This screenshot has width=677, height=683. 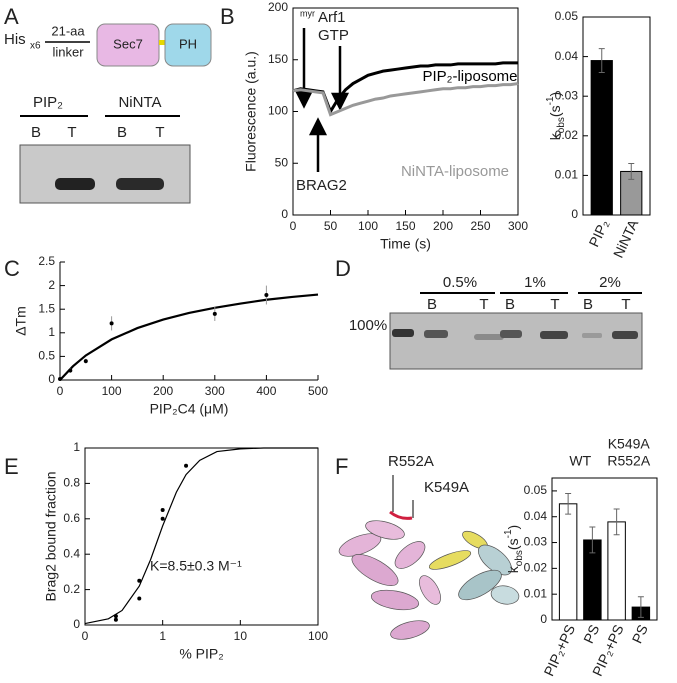 I want to click on panel-label: B, so click(x=227, y=16).